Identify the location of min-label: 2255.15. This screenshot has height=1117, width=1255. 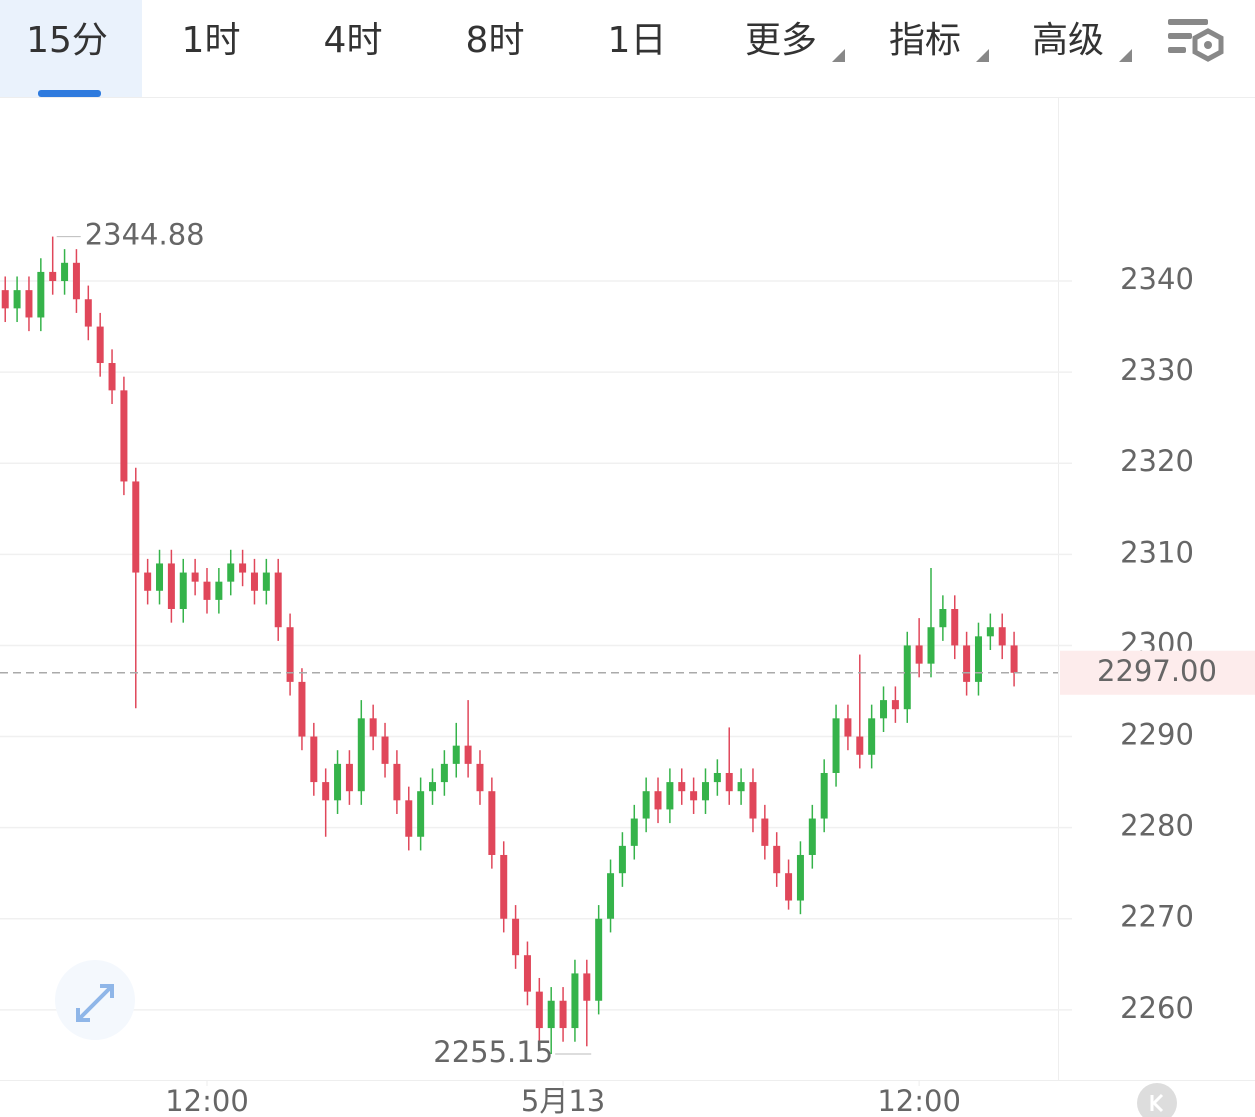
(493, 1052).